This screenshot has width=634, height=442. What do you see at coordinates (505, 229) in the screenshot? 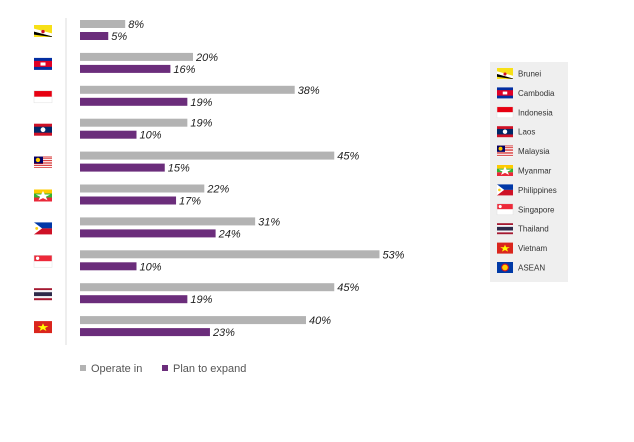
I see `key-thailand-flag-icon` at bounding box center [505, 229].